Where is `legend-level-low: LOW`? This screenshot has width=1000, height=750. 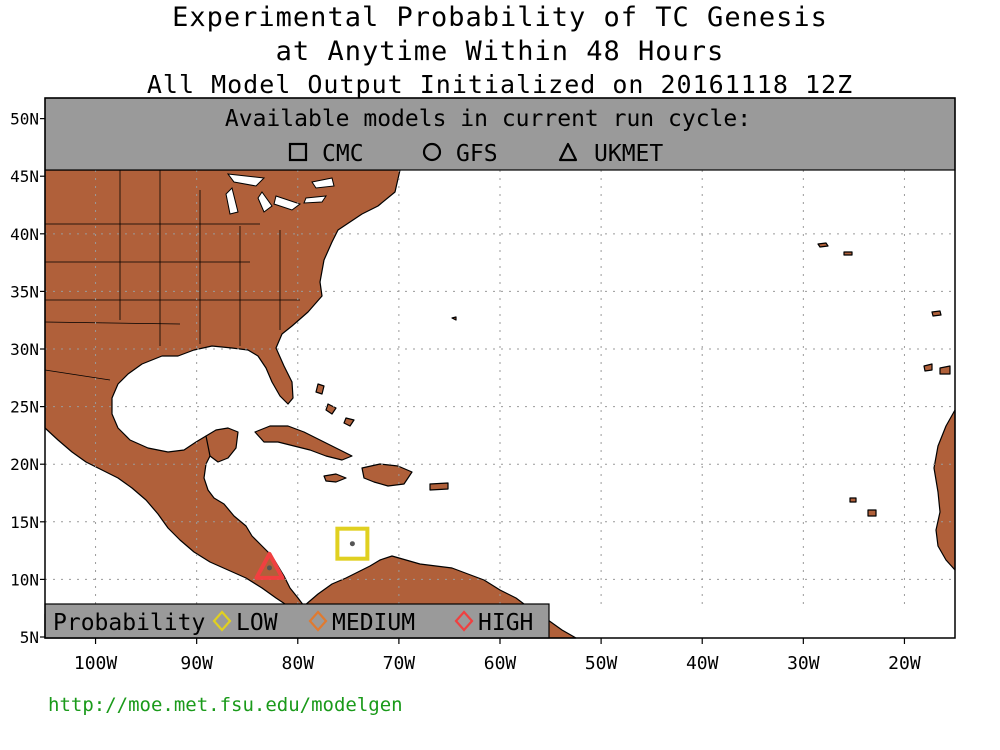 legend-level-low: LOW is located at coordinates (257, 623).